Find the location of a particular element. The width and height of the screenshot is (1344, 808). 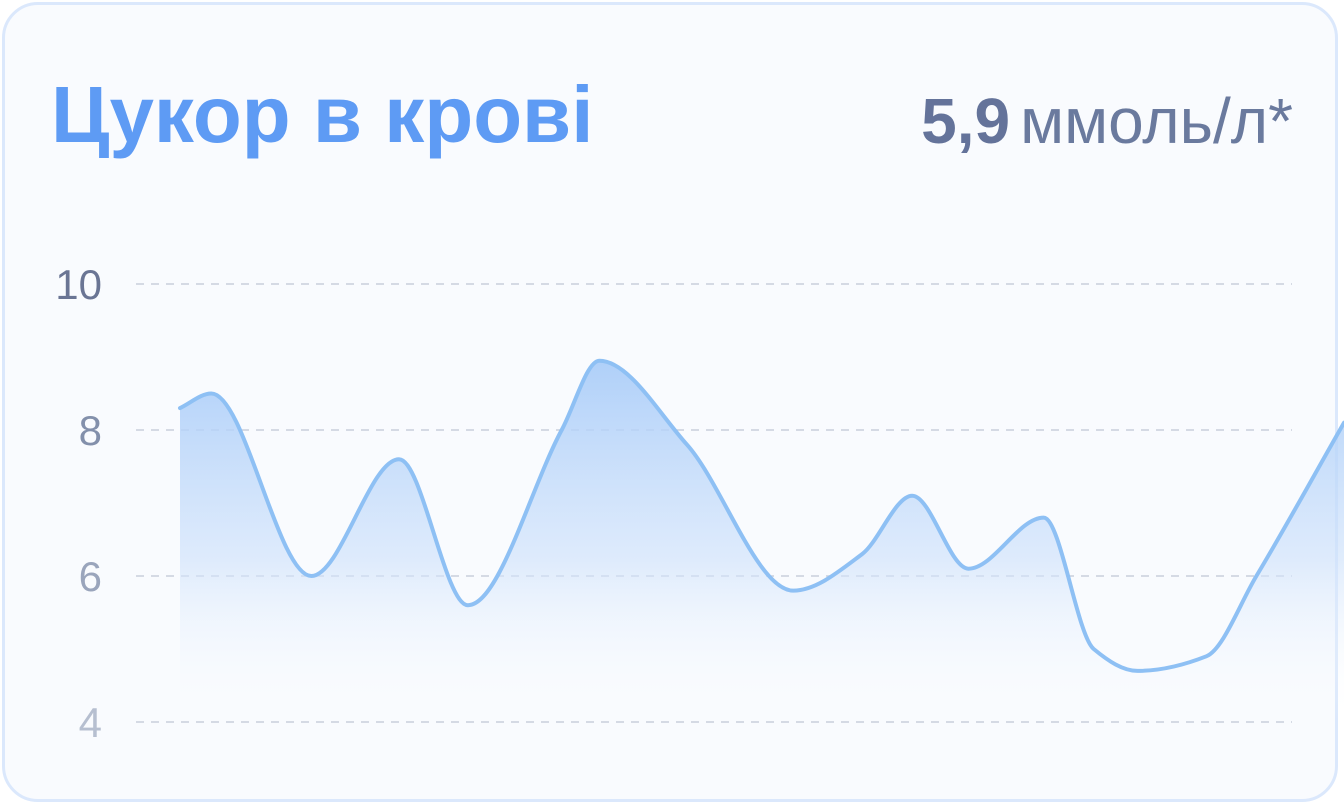

y-tick-label-6: 6 is located at coordinates (90, 576).